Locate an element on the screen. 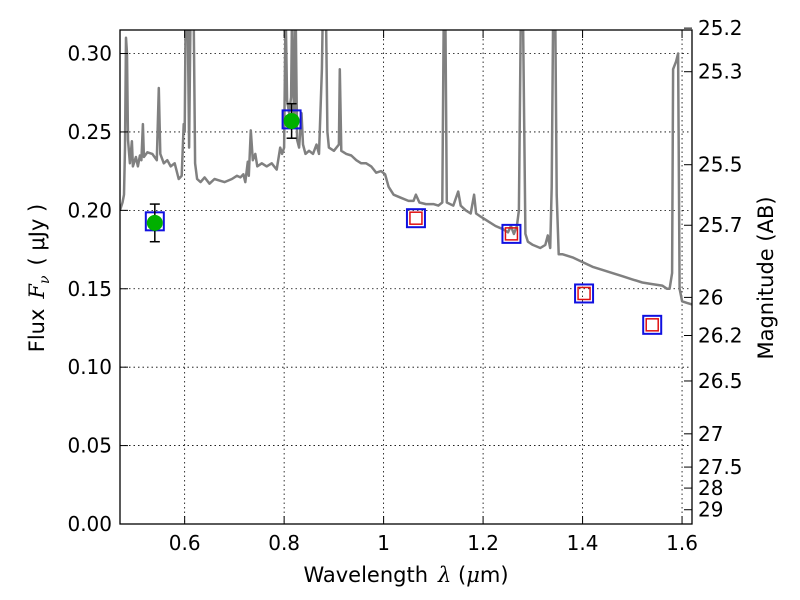  magnitude-tick-label: 29 is located at coordinates (710, 510).